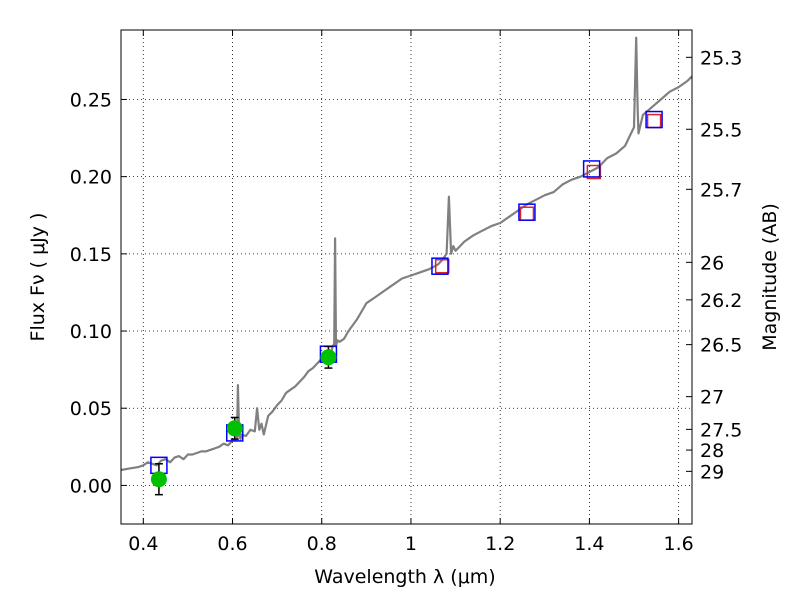  What do you see at coordinates (91, 178) in the screenshot?
I see `y-tick-label: 0.20` at bounding box center [91, 178].